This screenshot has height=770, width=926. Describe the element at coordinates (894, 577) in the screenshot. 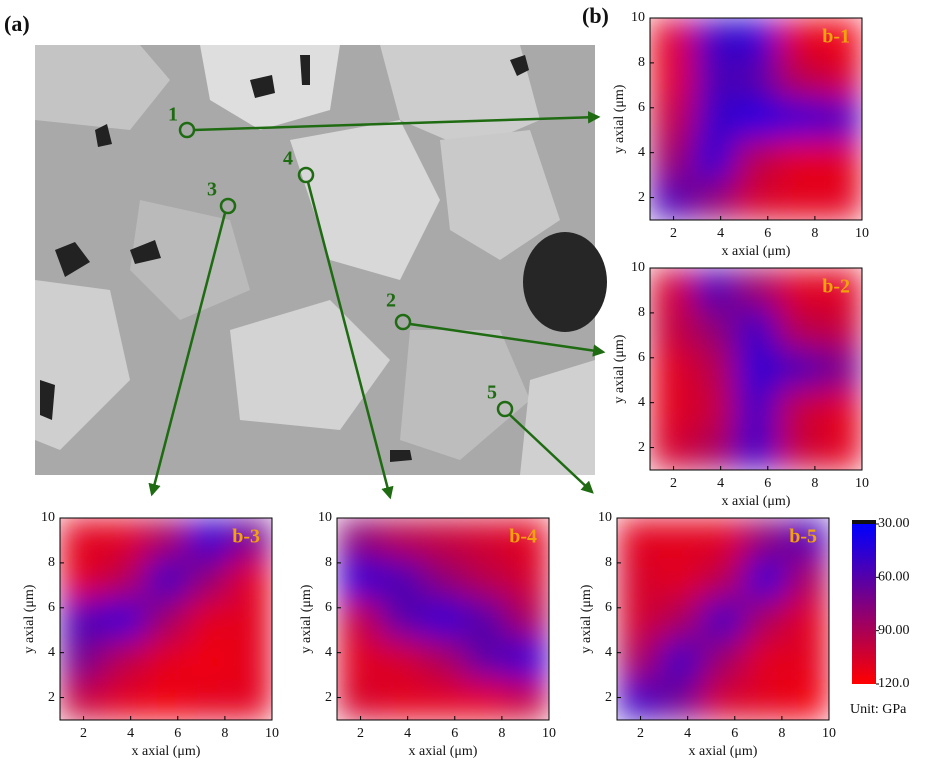

I see `colorbar-tick-label: 60.00` at that location.